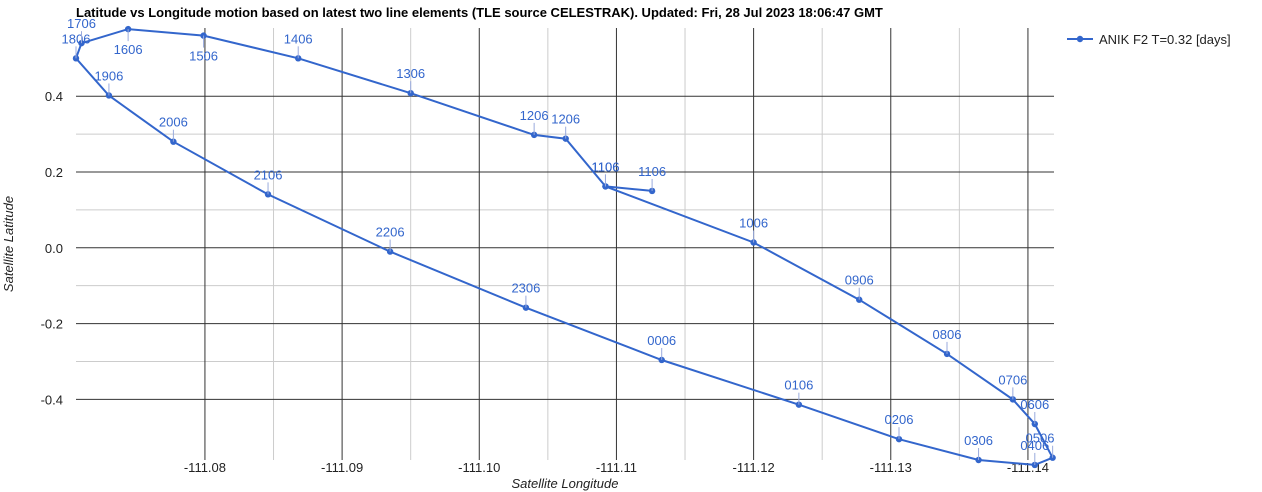 The height and width of the screenshot is (492, 1262). What do you see at coordinates (1165, 39) in the screenshot?
I see `legend-label: ANIK F2 T=0.32 [days]` at bounding box center [1165, 39].